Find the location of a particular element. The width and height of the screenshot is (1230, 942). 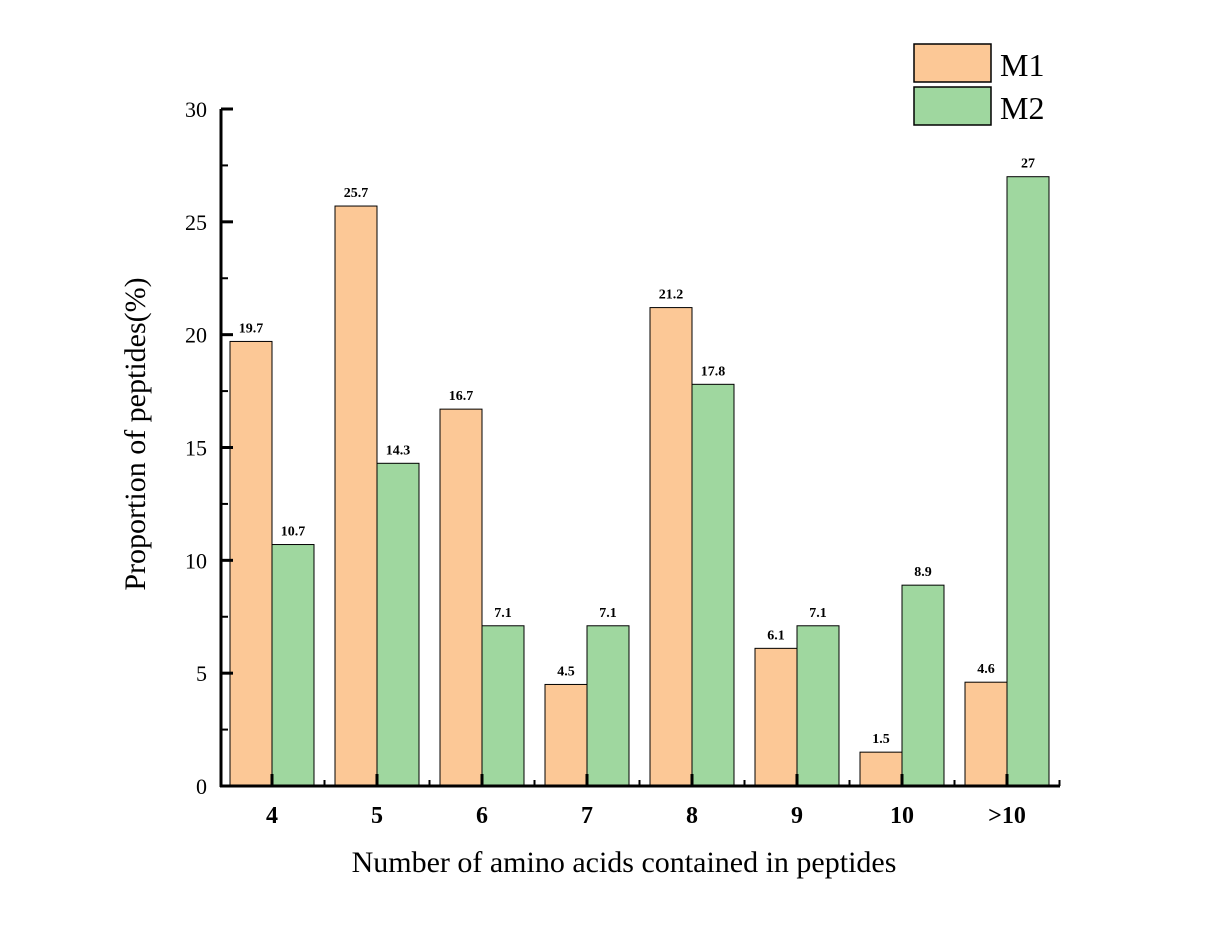

y-axis-label: Proportion of peptides(%) is located at coordinates (135, 433).